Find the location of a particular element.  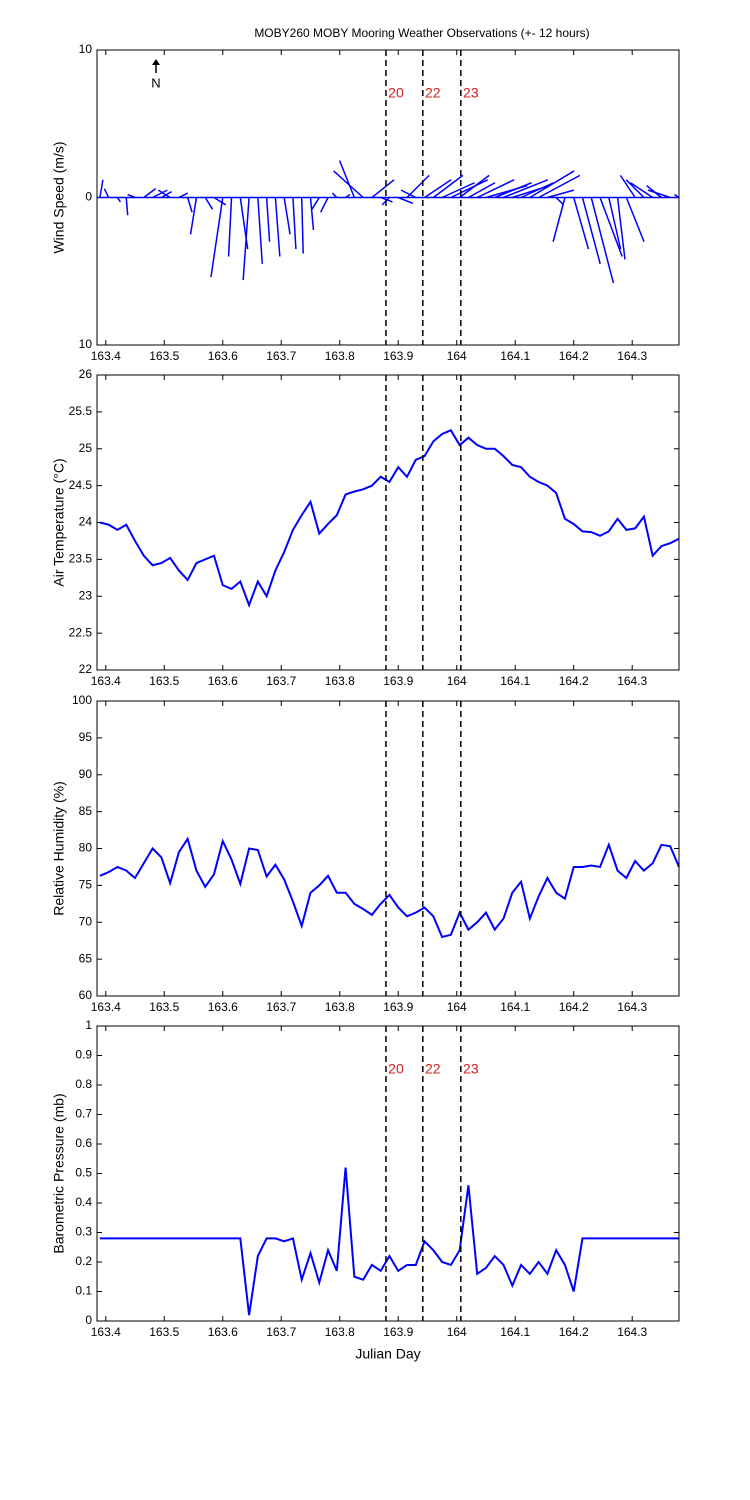

y-tick-label: 0.7 is located at coordinates (83, 1114).